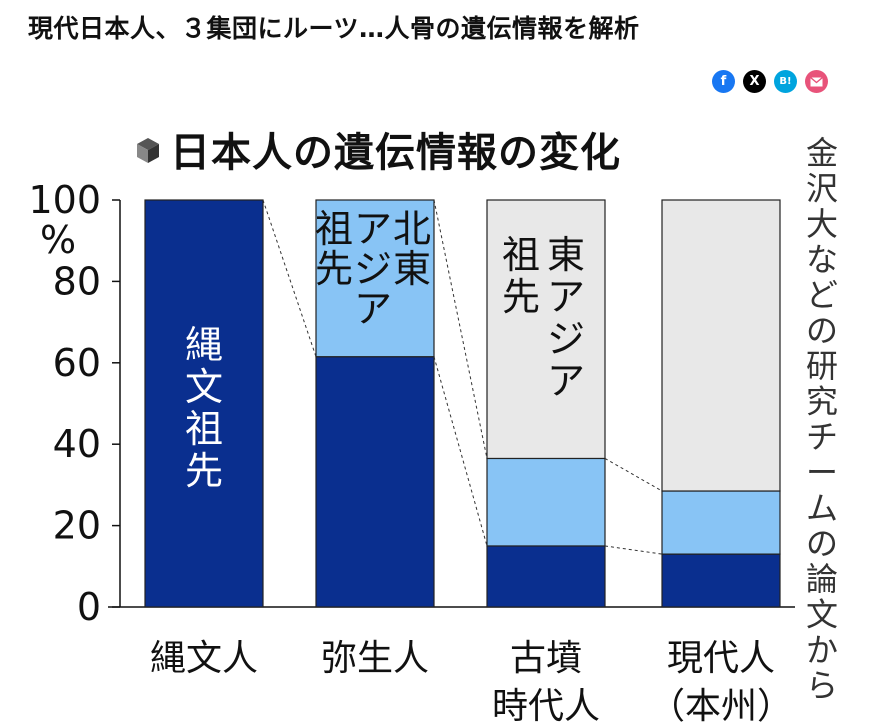 The image size is (878, 727). I want to click on source-note: ら, so click(822, 686).